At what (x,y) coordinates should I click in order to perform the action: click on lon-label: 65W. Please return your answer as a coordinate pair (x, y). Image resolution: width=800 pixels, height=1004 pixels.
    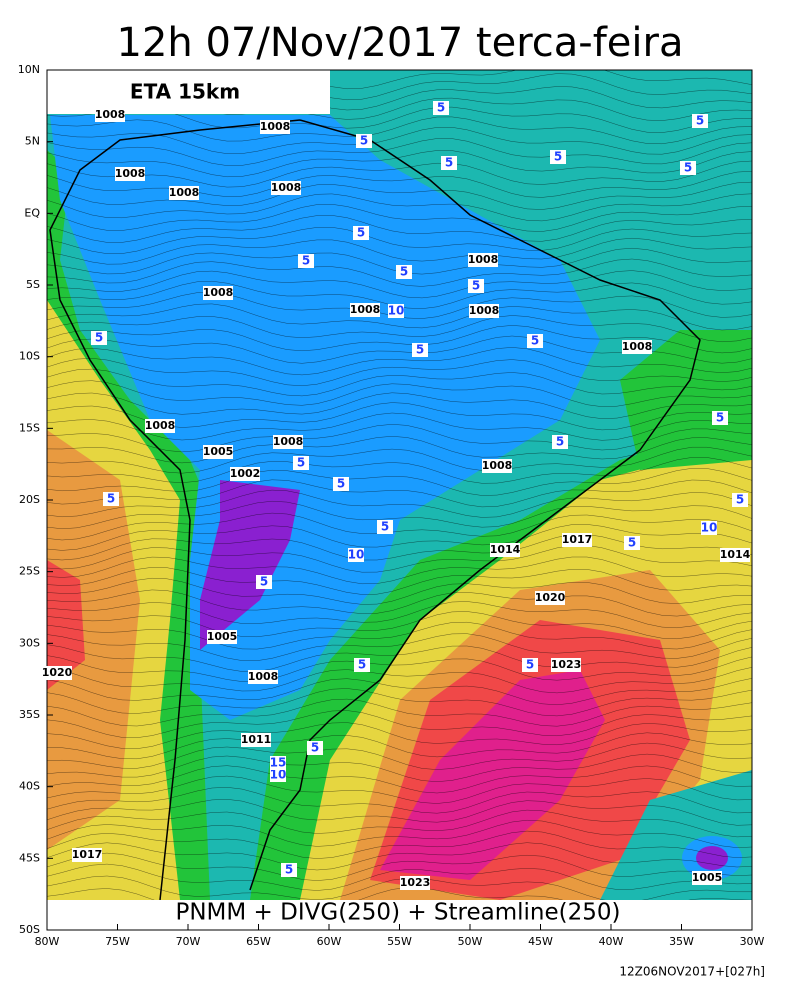
    Looking at the image, I should click on (258, 941).